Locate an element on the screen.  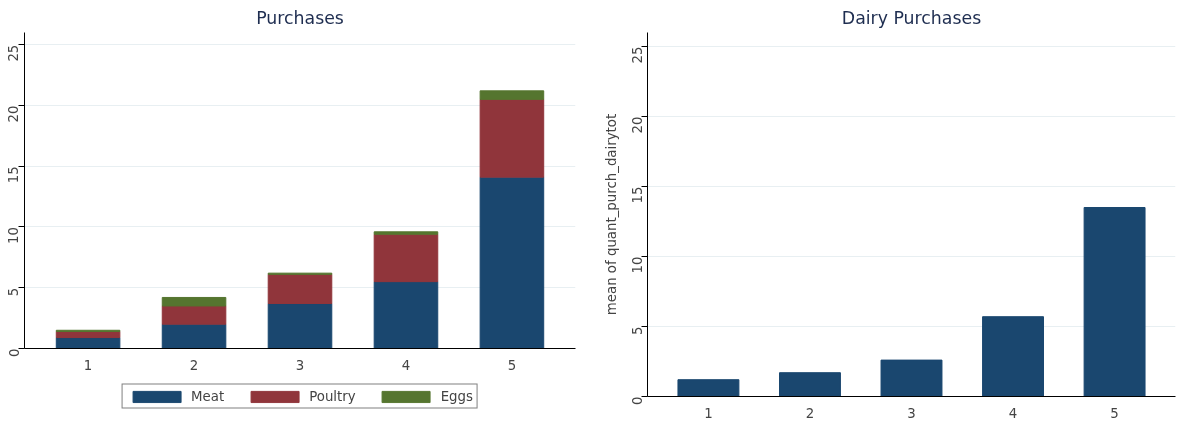
chart-title: Purchases is located at coordinates (300, 17).